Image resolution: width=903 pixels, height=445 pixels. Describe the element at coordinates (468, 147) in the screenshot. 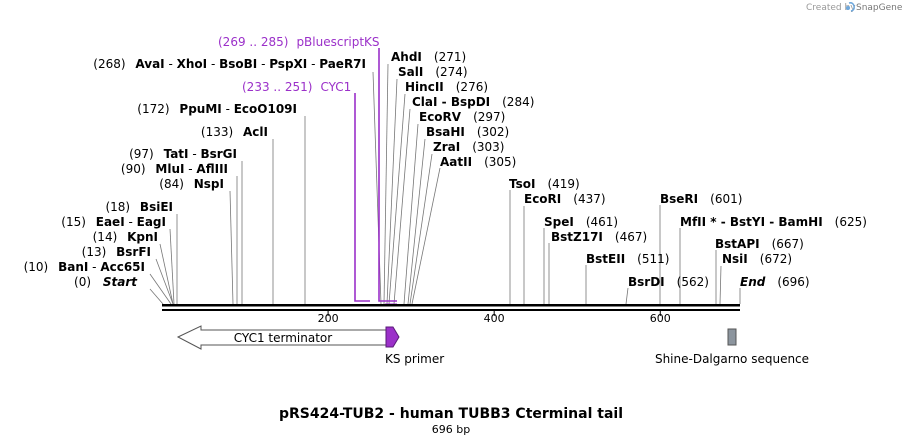

I see `site-label-zrai: ZraI (303)` at that location.